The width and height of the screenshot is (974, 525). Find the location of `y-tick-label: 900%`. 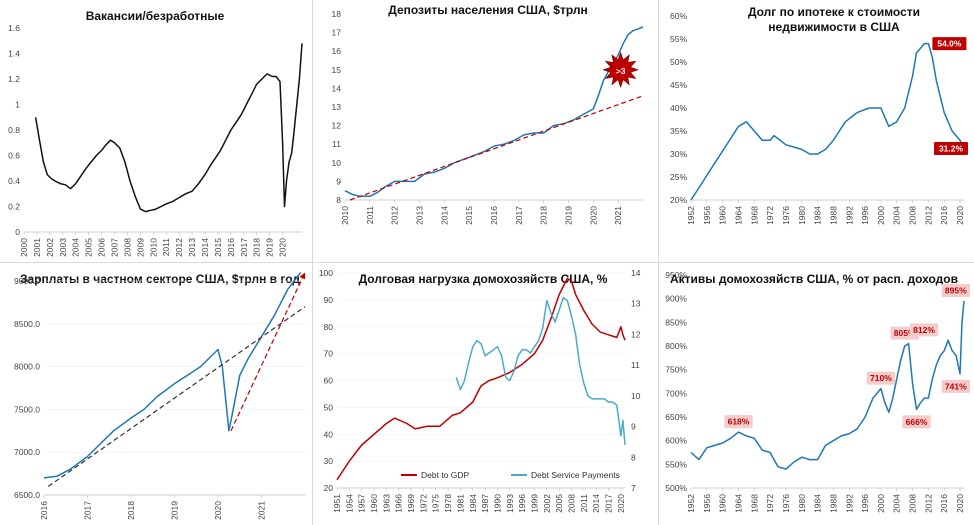

y-tick-label: 900% is located at coordinates (676, 299).